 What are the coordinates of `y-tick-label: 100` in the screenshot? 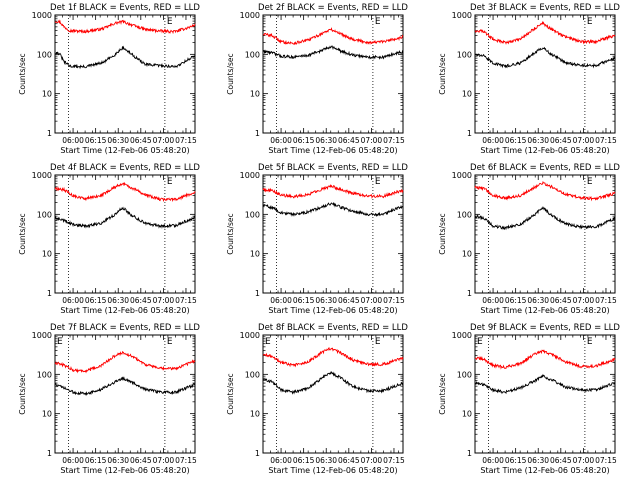 It's located at (252, 374).